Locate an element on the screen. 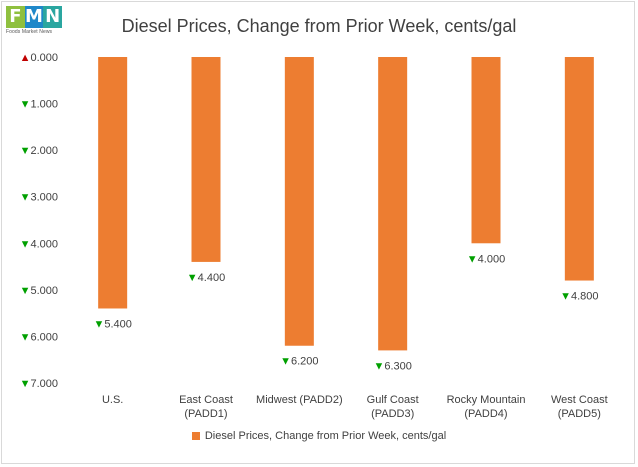 Image resolution: width=638 pixels, height=467 pixels. data-label: ▼6.200 is located at coordinates (299, 362).